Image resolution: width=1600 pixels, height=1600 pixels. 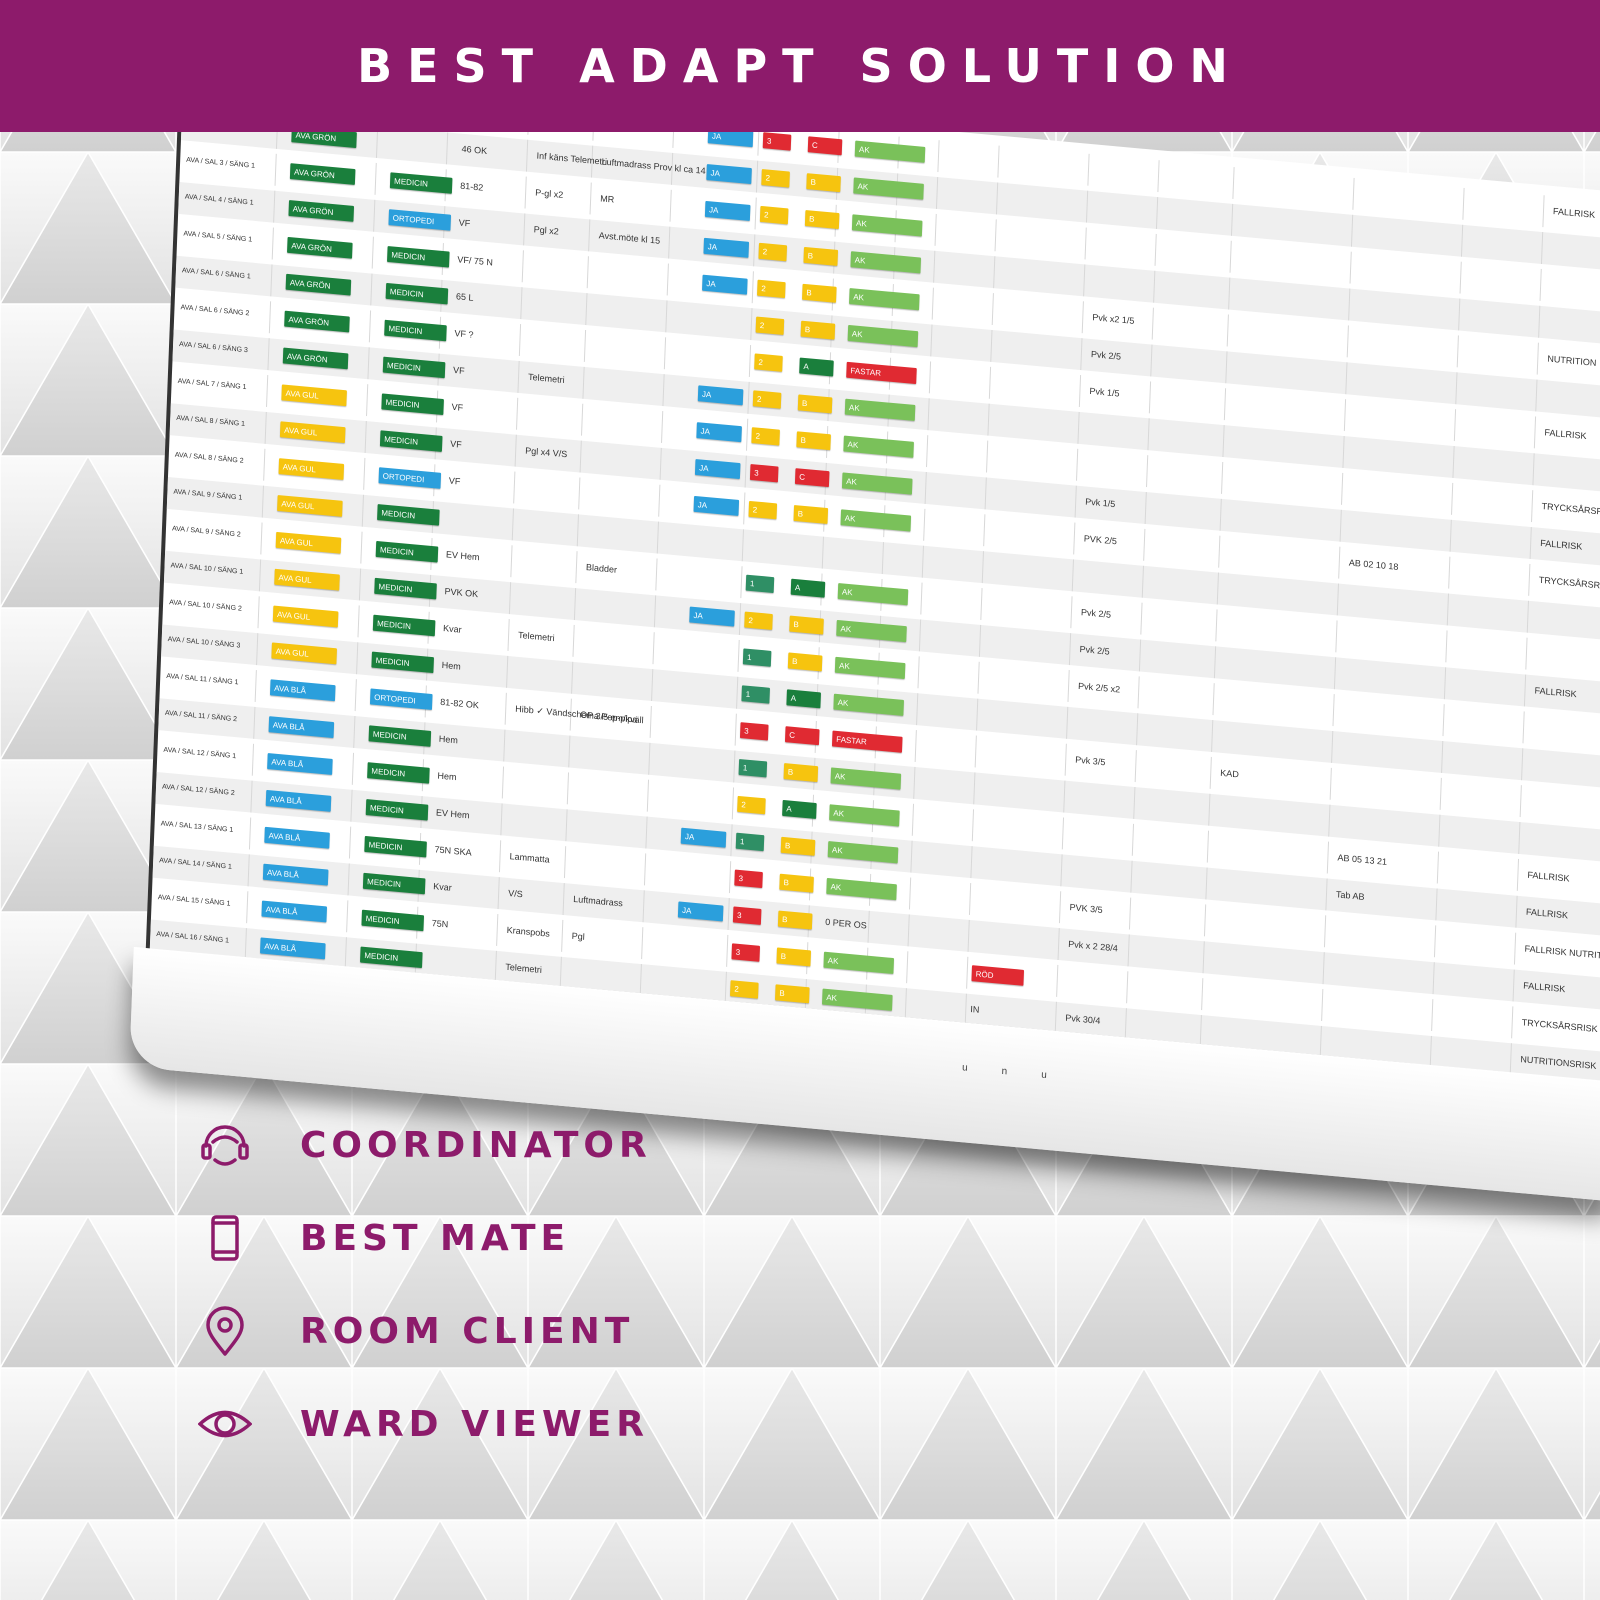 I want to click on pvk-text: PVK 2/5, so click(x=1100, y=540).